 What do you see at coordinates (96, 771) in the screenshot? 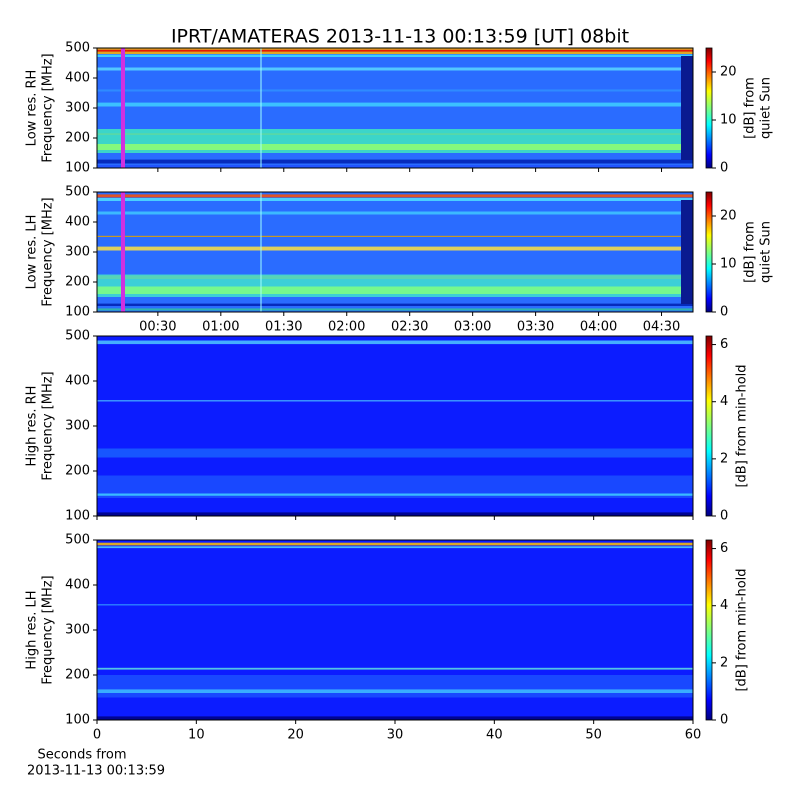
I see `x-axis-label: 2013-11-13 00:13:59` at bounding box center [96, 771].